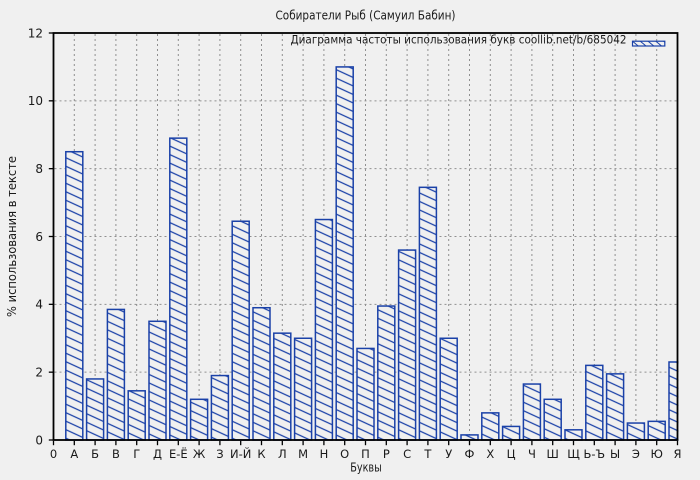 The image size is (700, 480). I want to click on bar-Ш, so click(552, 419).